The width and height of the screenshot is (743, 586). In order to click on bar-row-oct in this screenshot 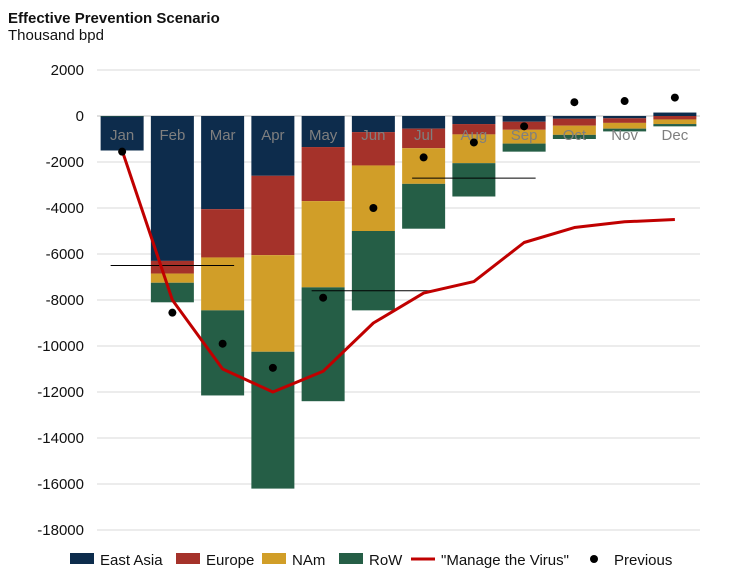, I will do `click(574, 136)`.